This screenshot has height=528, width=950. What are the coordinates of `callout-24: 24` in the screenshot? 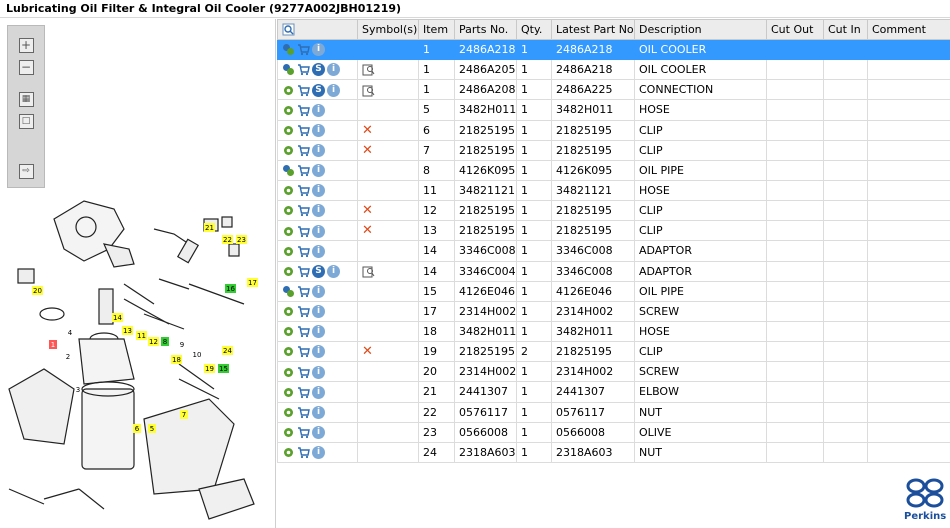 It's located at (227, 350).